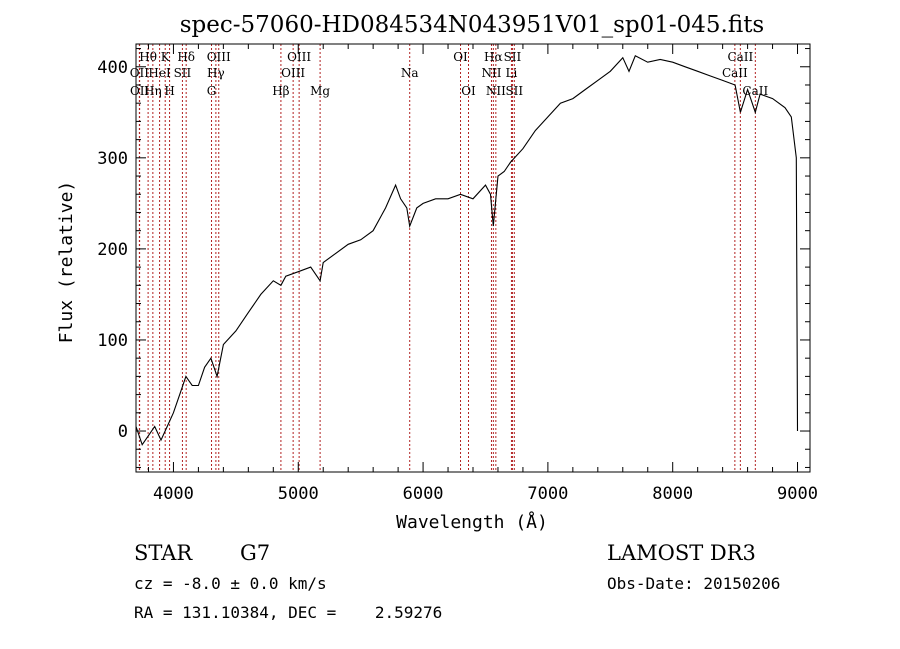 Image resolution: width=900 pixels, height=649 pixels. What do you see at coordinates (153, 91) in the screenshot?
I see `marker-label: Hη` at bounding box center [153, 91].